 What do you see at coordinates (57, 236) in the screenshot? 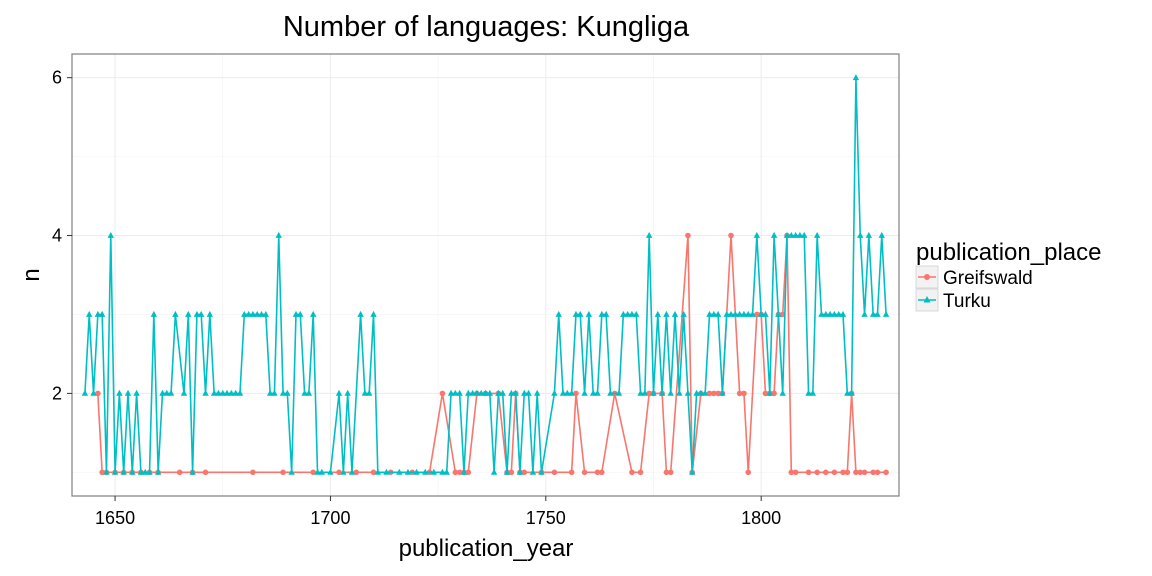
I see `y-tick-label: 4` at bounding box center [57, 236].